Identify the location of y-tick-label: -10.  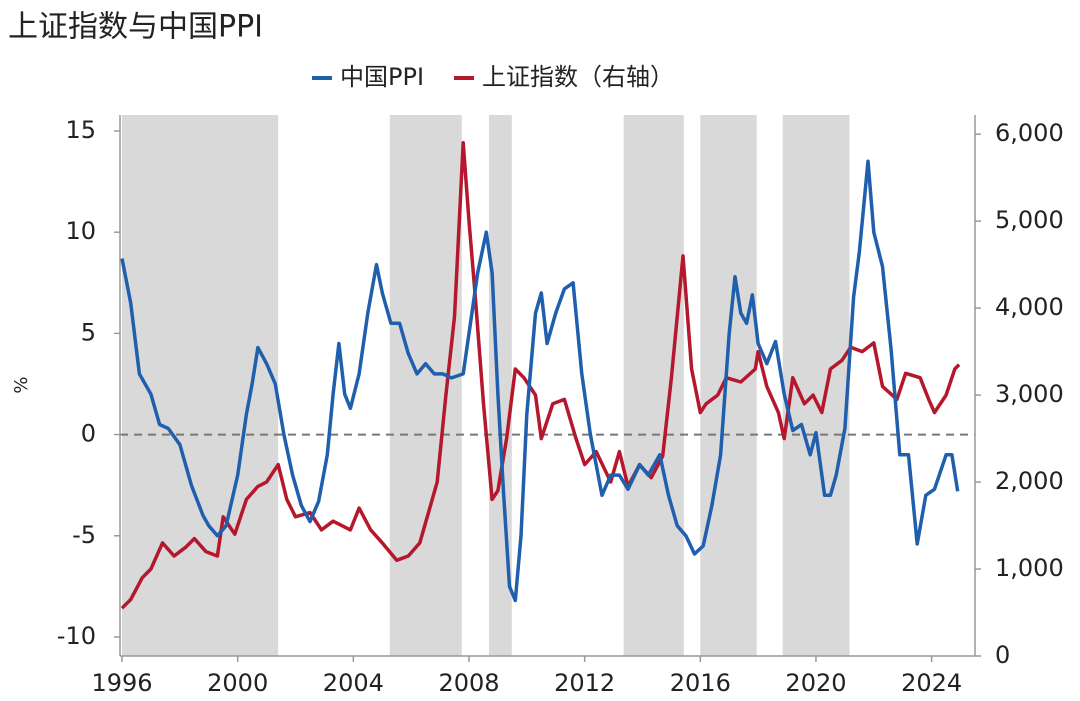
(76, 636).